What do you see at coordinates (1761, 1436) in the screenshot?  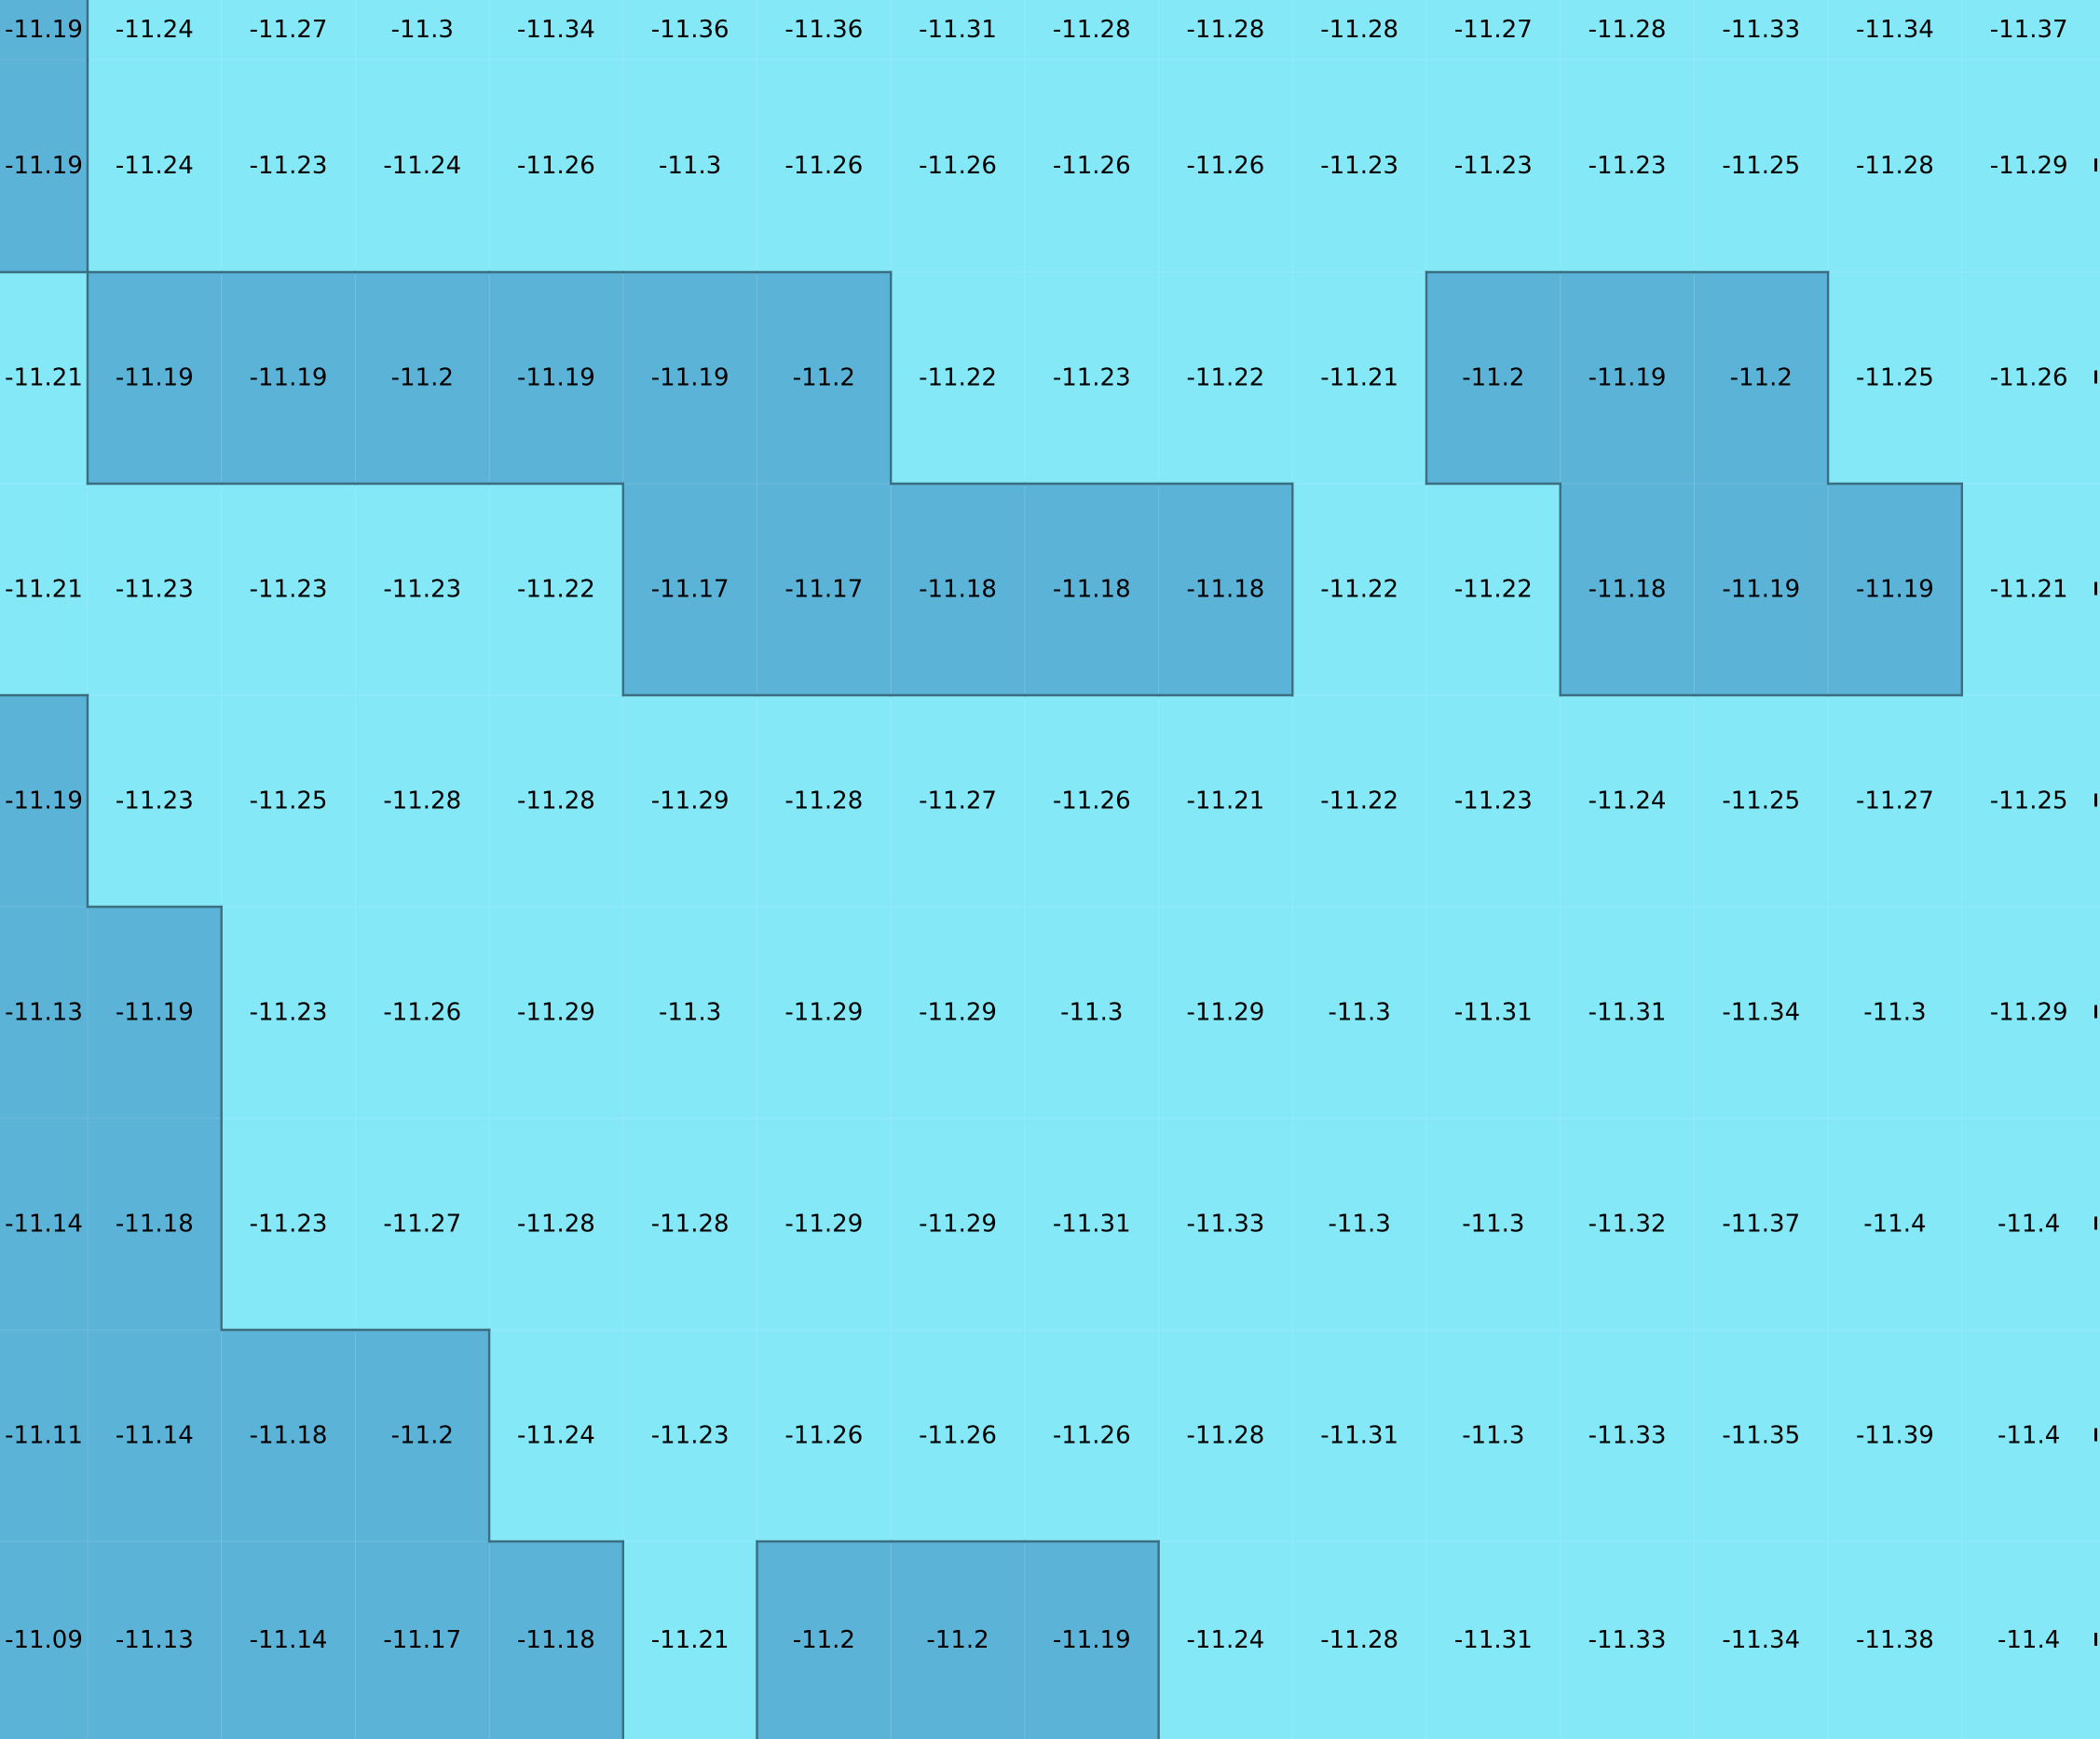 I see `heatmap-cell-label: -11.35` at bounding box center [1761, 1436].